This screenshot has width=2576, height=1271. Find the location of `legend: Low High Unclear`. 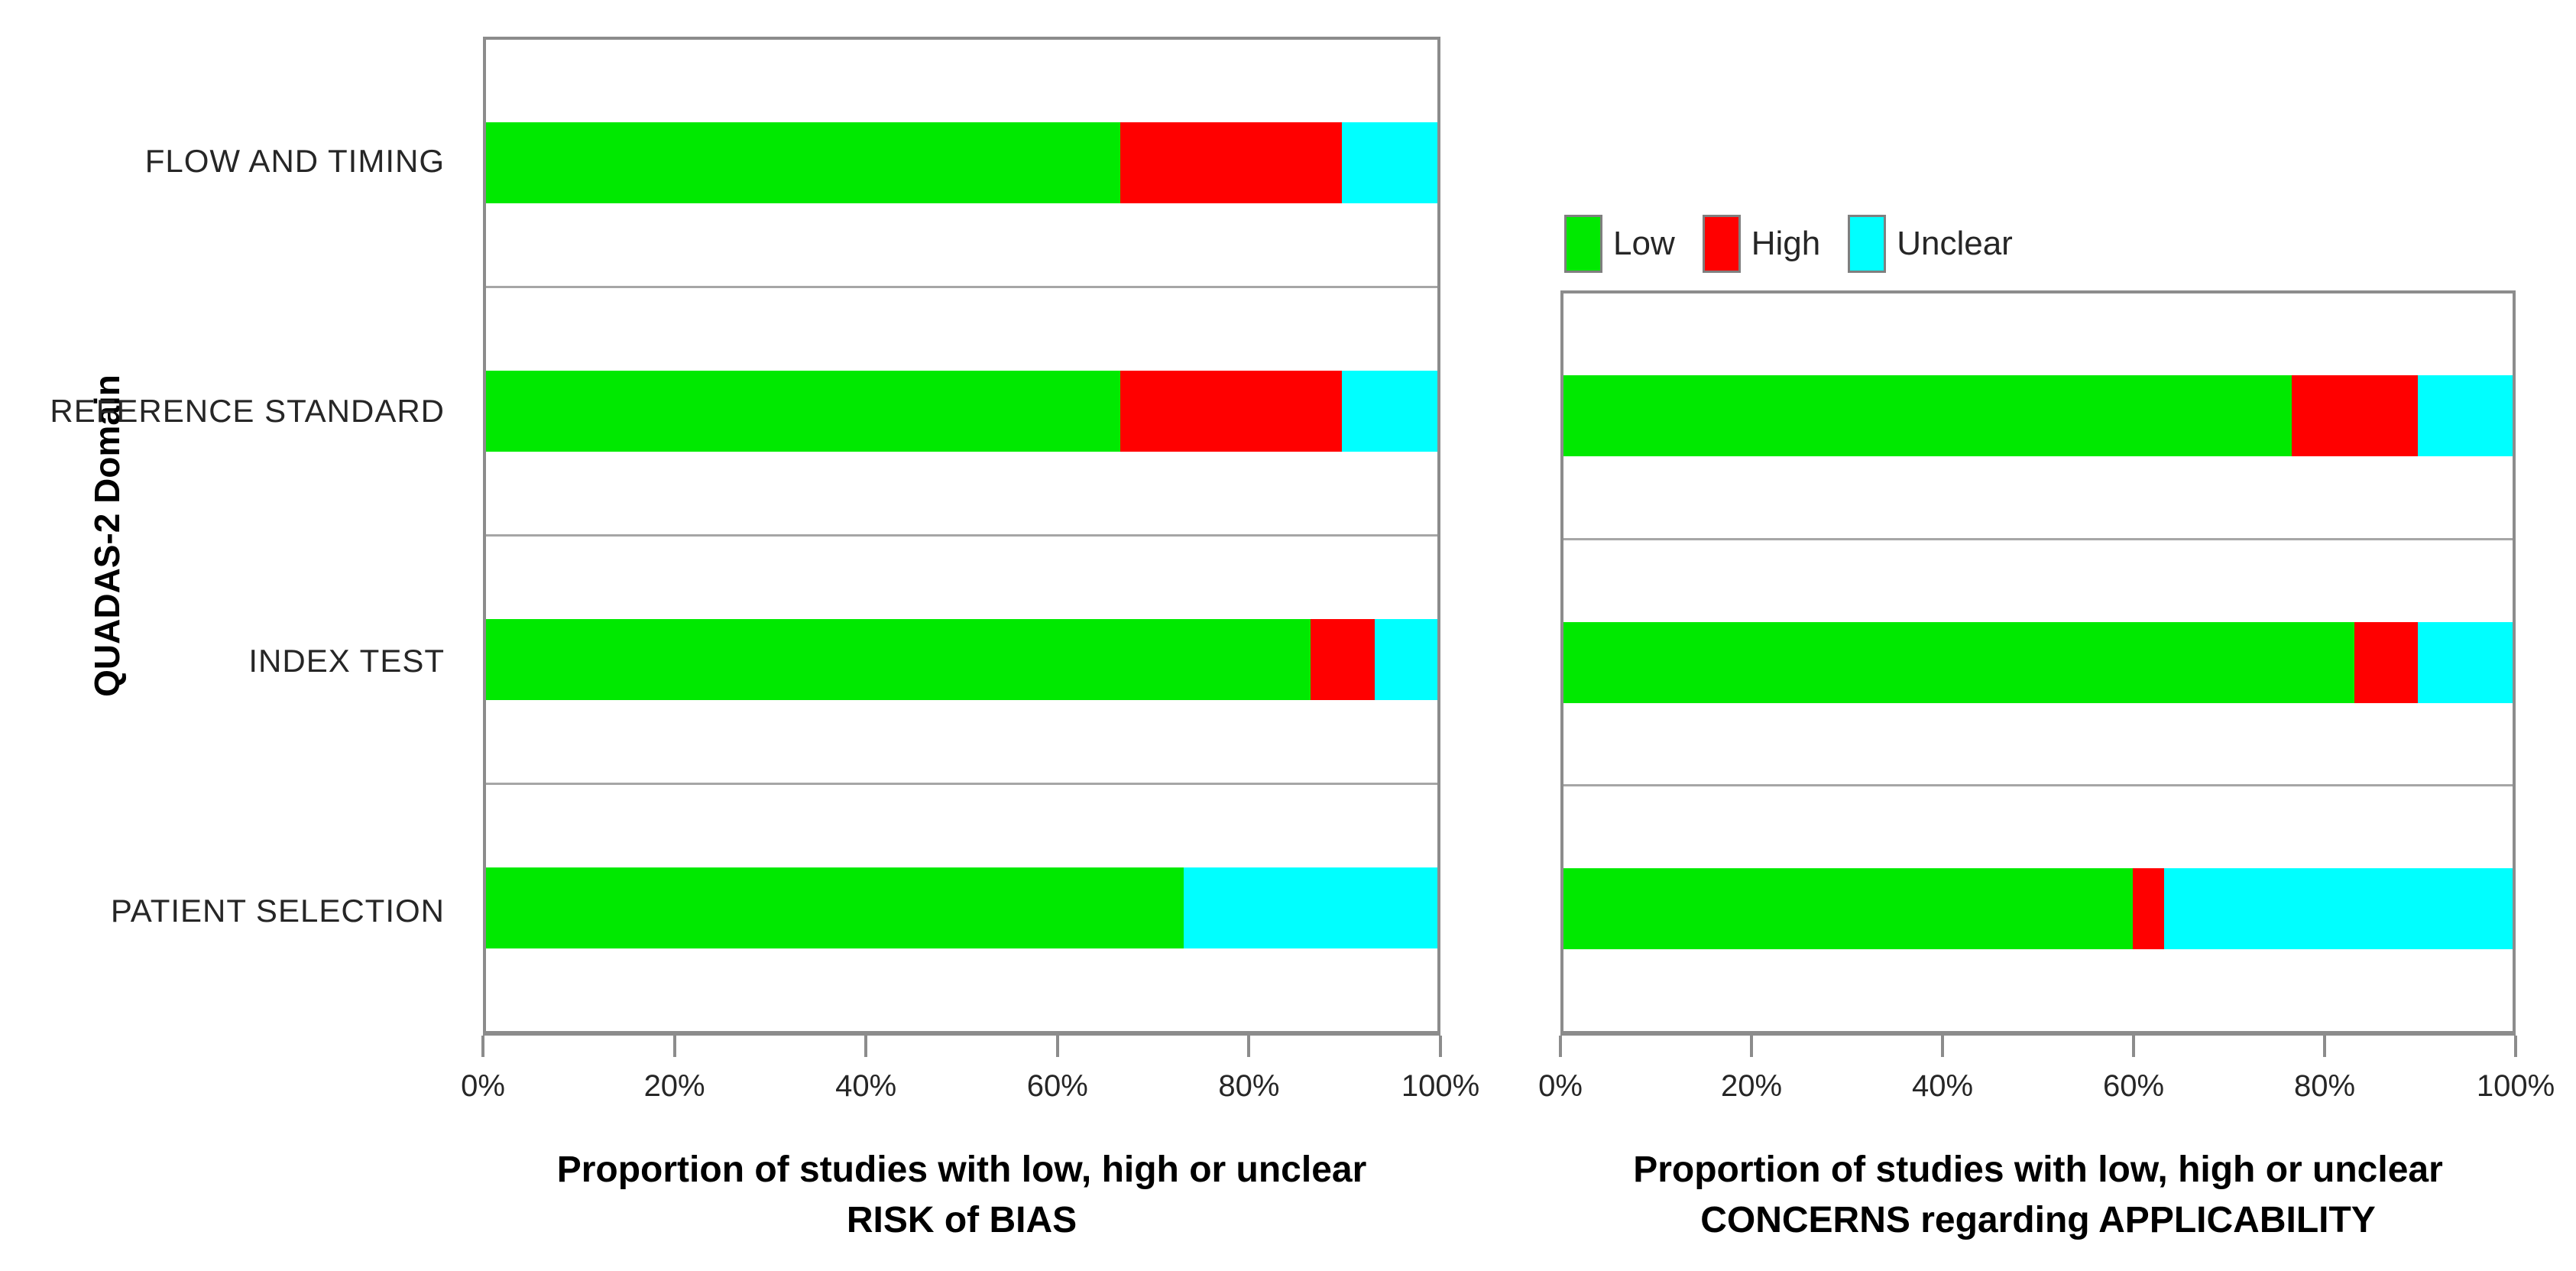

legend: Low High Unclear is located at coordinates (1802, 244).